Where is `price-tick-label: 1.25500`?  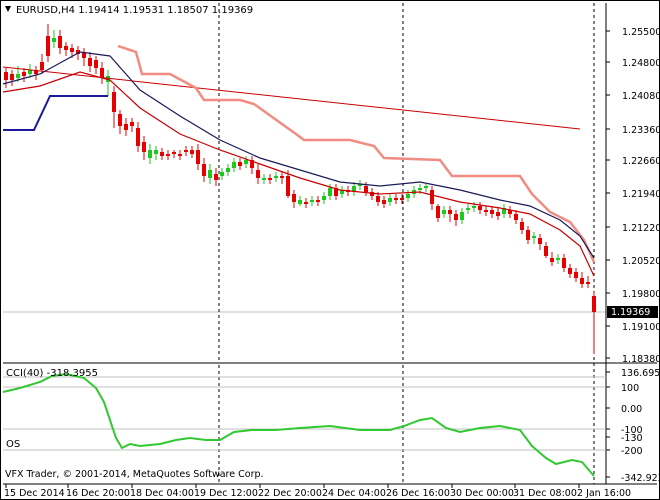 price-tick-label: 1.25500 is located at coordinates (641, 32).